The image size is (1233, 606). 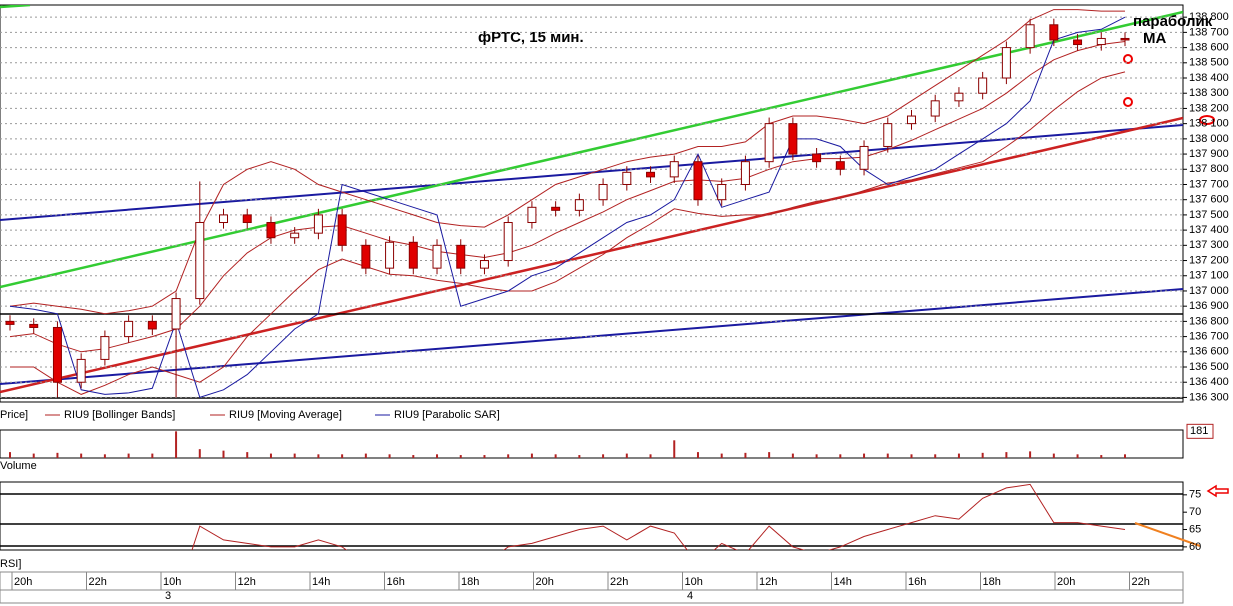 What do you see at coordinates (1209, 337) in the screenshot?
I see `y-tick-label: 136 700` at bounding box center [1209, 337].